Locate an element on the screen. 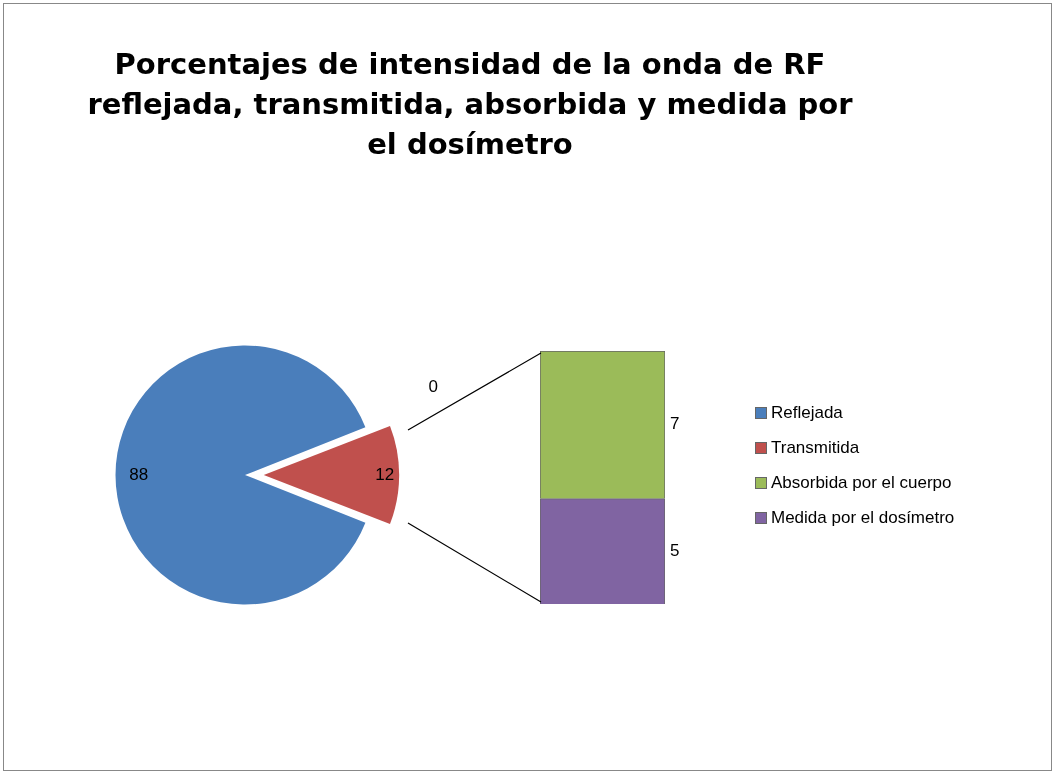  chart-title: Porcentajes de intensidad de la onda de RF reflejada, transmitida, absorbida y medida por el dosímetro is located at coordinates (470, 104).